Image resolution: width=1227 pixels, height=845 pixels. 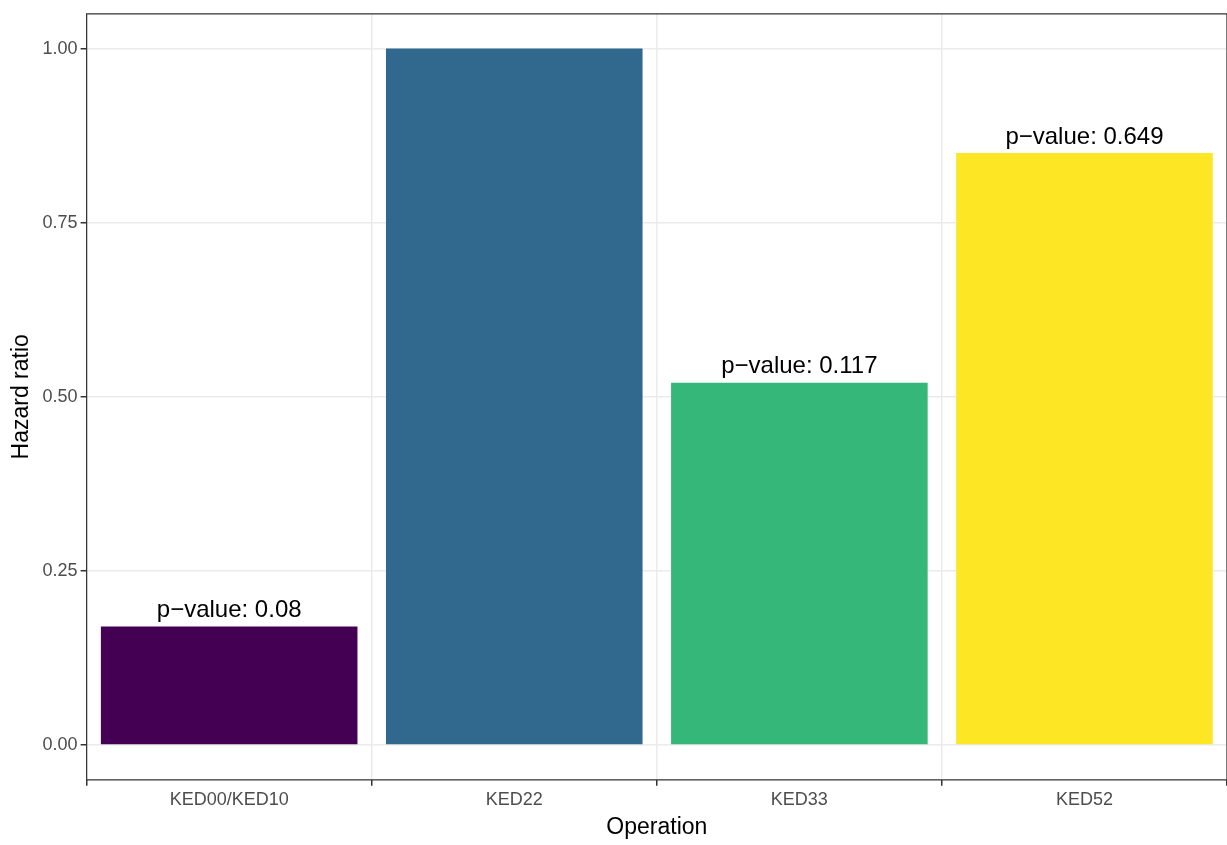 I want to click on y-tick-label: 0.00, so click(x=60, y=743).